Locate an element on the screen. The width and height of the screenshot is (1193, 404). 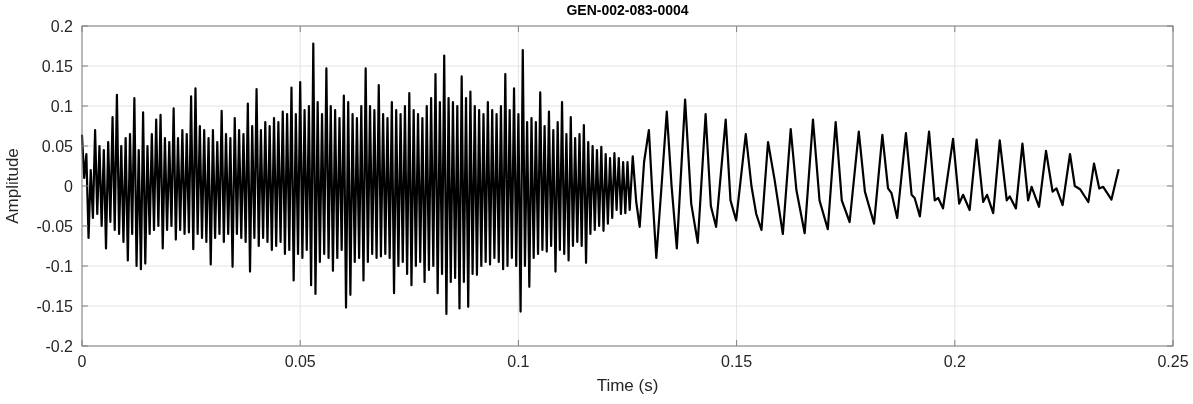
x-tick-label: 0.15 is located at coordinates (737, 361).